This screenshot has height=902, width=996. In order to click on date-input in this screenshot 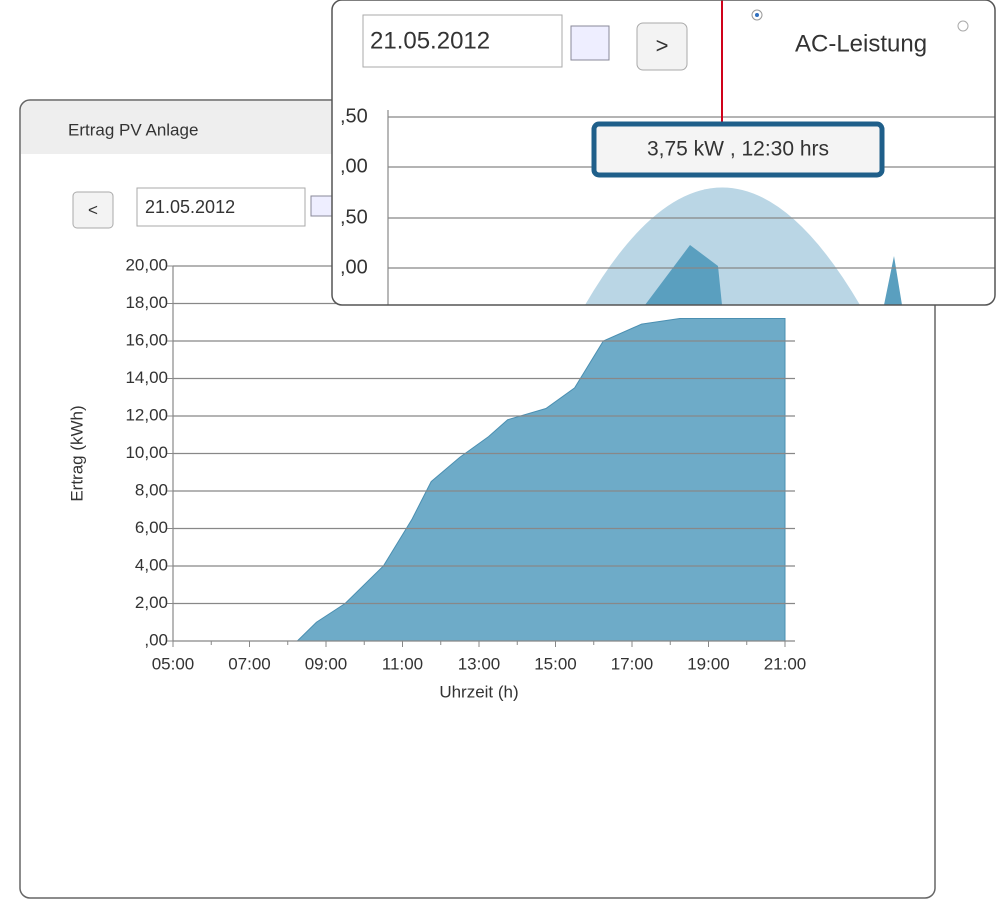, I will do `click(221, 207)`.